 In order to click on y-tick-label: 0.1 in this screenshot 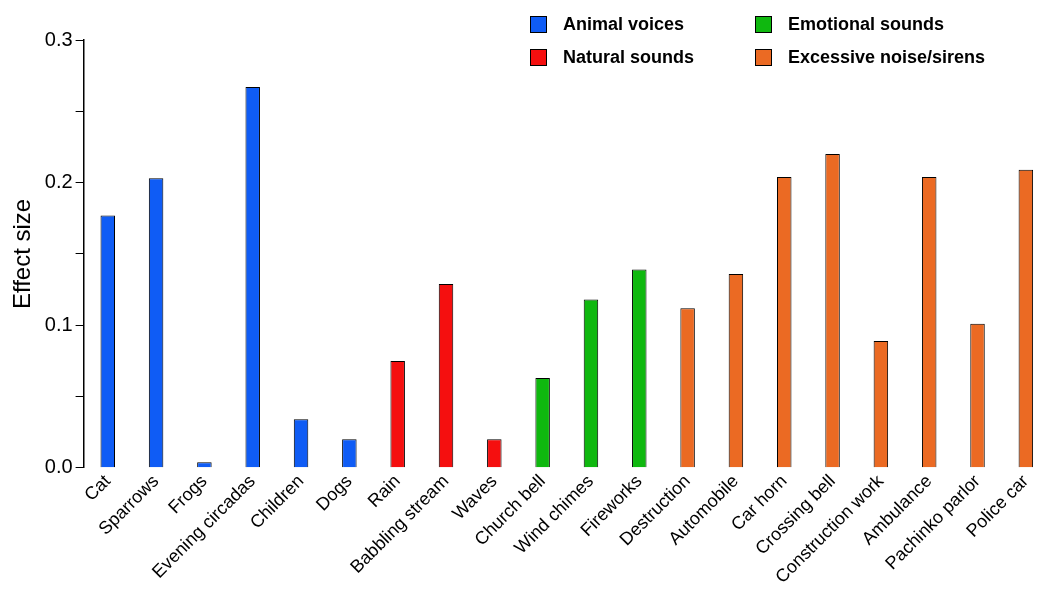, I will do `click(58, 323)`.